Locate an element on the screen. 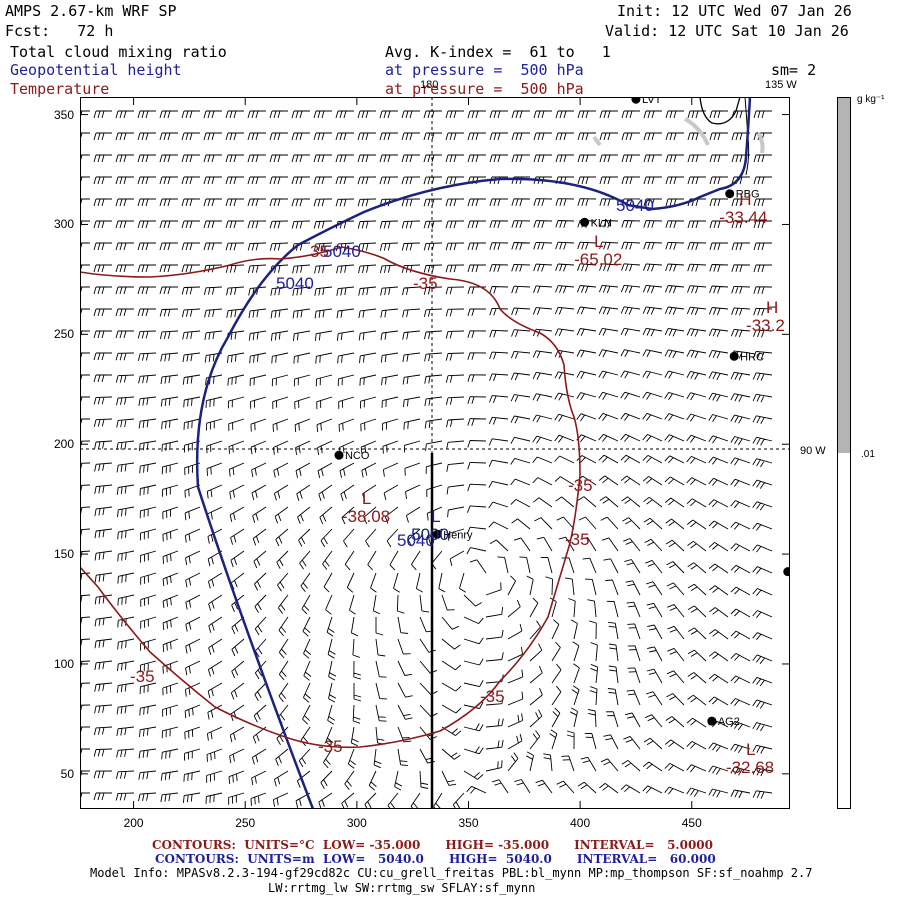  y-tick-label: 300 is located at coordinates (63, 224).